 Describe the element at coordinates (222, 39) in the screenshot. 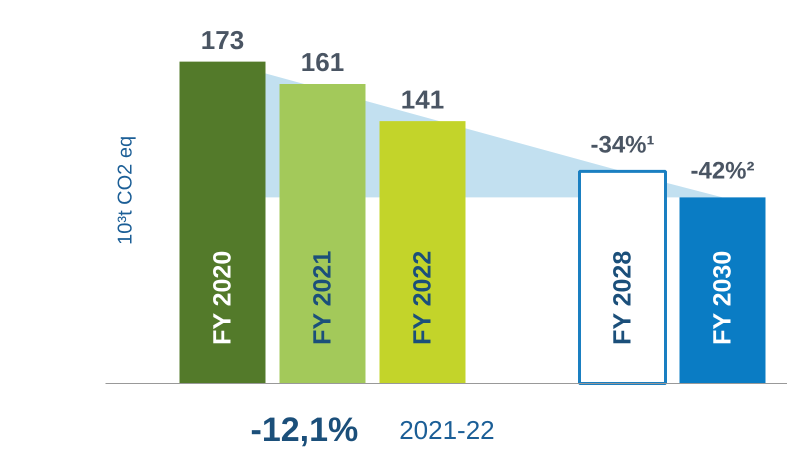

I see `data-label: 173` at that location.